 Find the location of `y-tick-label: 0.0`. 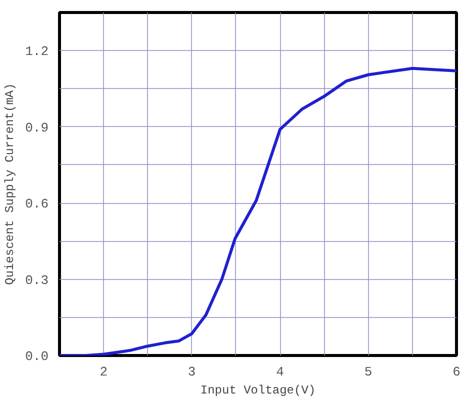

y-tick-label: 0.0 is located at coordinates (36, 356).